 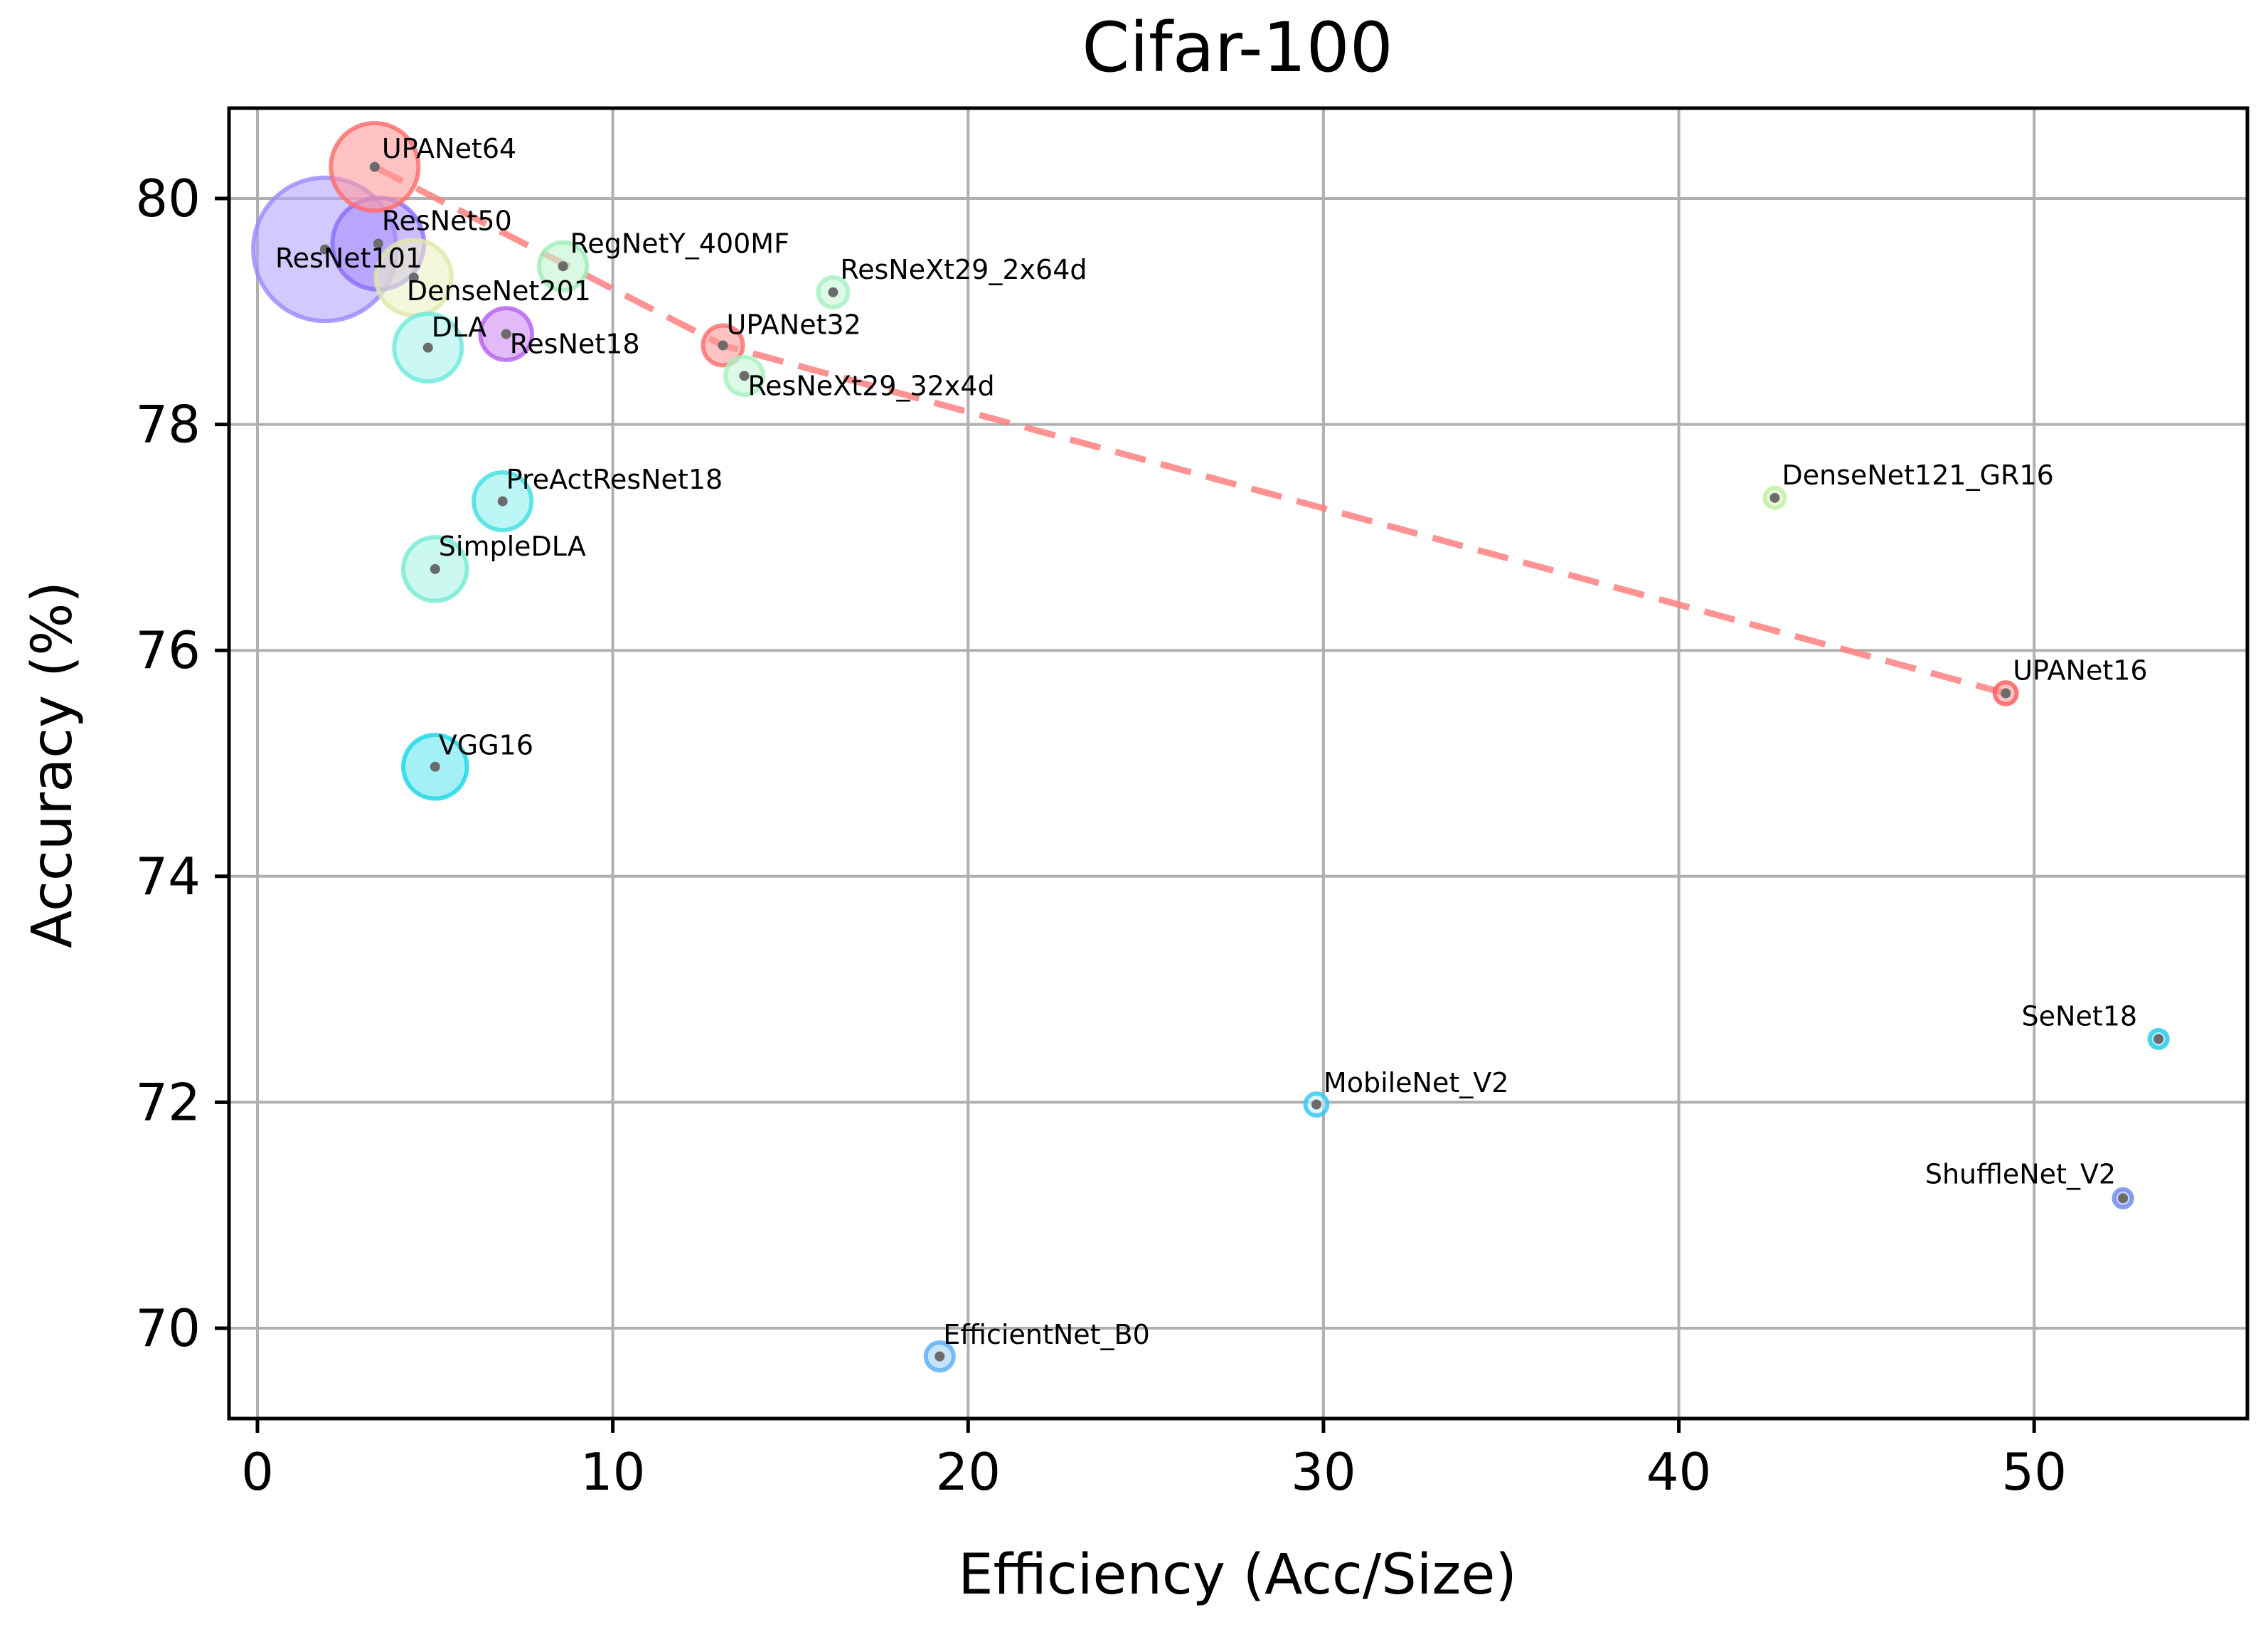 What do you see at coordinates (512, 546) in the screenshot?
I see `label-simpledla: SimpleDLA` at bounding box center [512, 546].